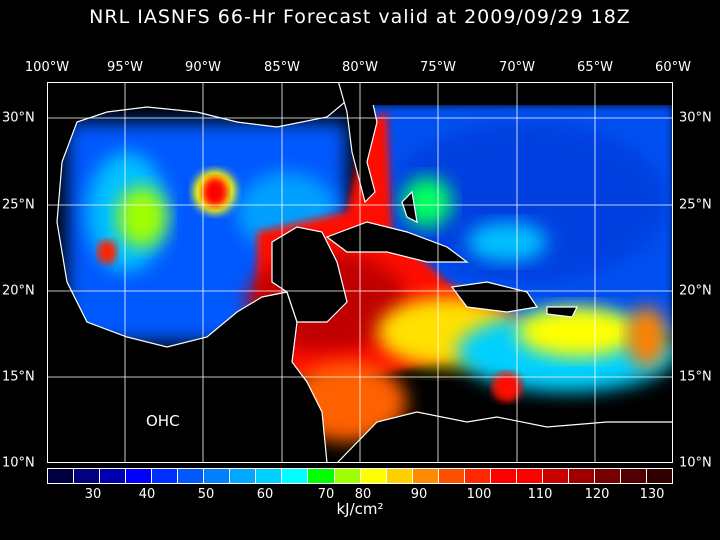 The height and width of the screenshot is (540, 720). I want to click on colorbar-tick: 50, so click(206, 494).